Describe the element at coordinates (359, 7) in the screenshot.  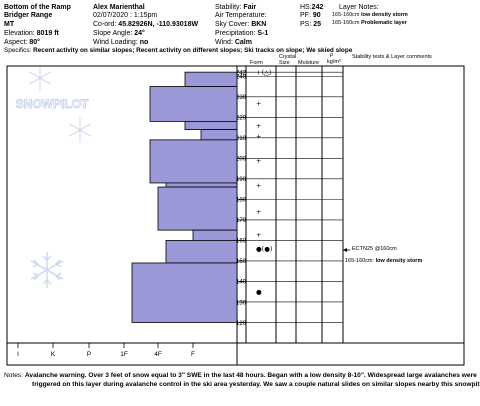
I see `layer-notes-title: Layer Notes:` at that location.